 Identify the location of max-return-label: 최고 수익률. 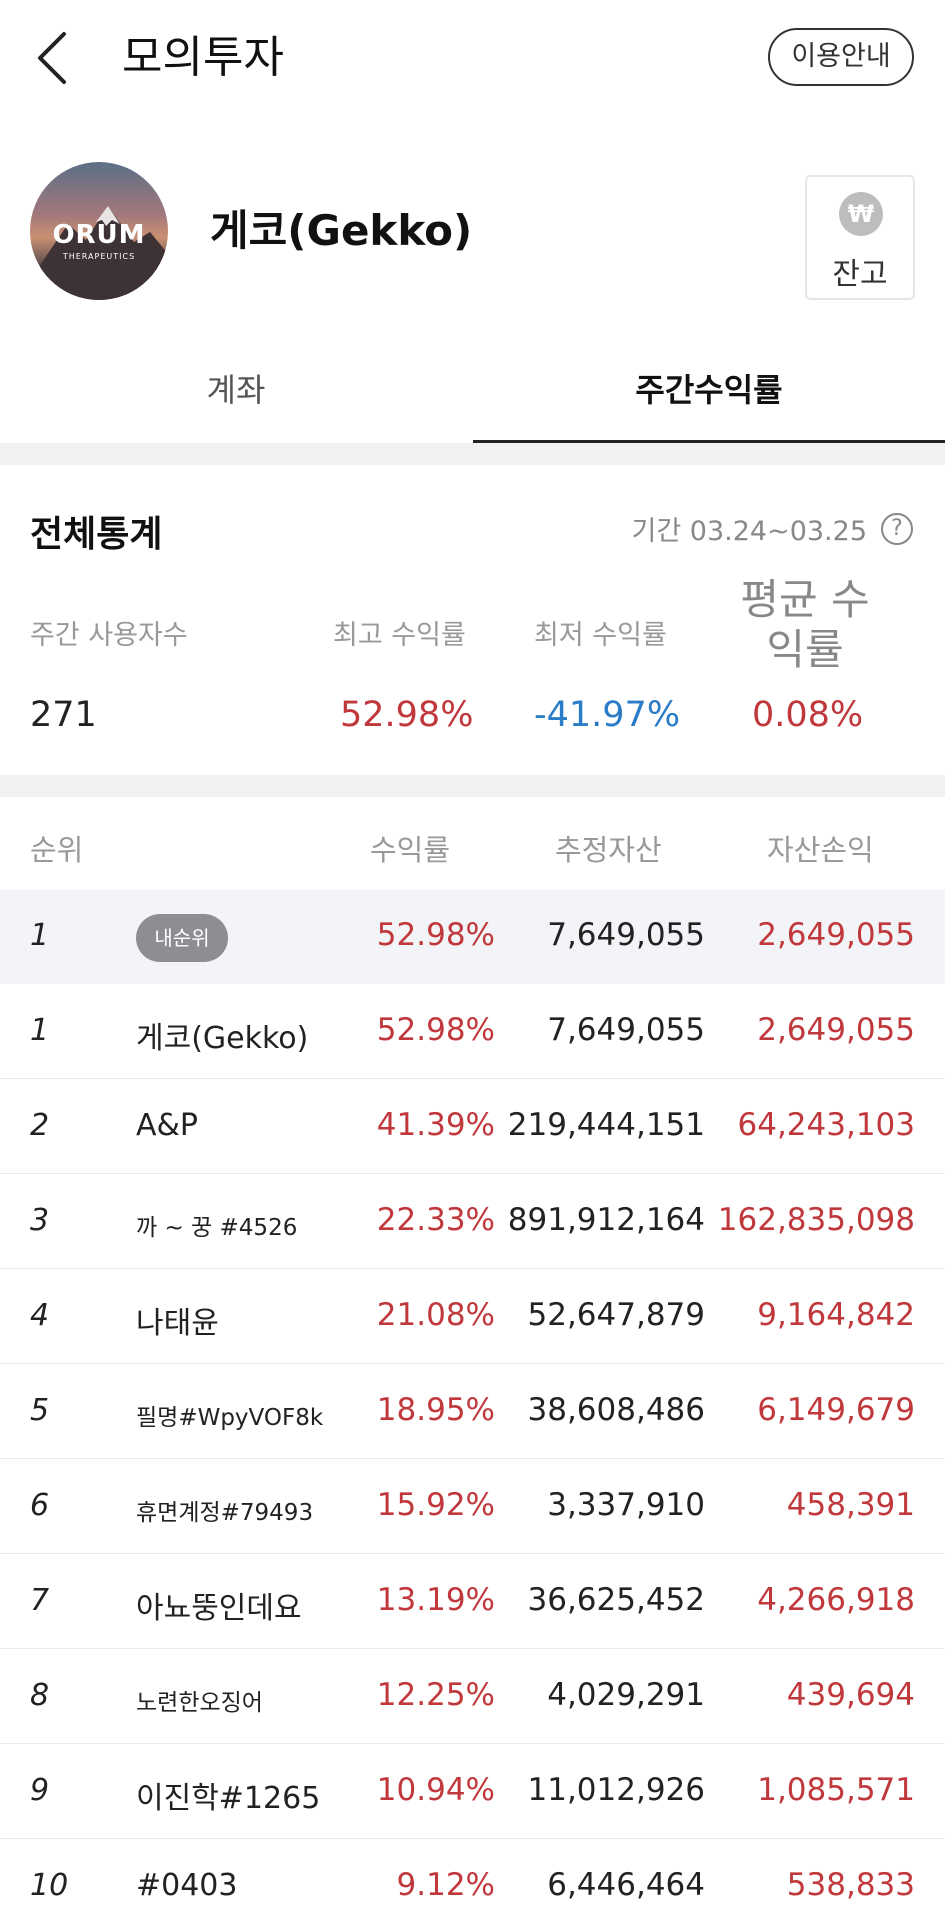
(399, 635).